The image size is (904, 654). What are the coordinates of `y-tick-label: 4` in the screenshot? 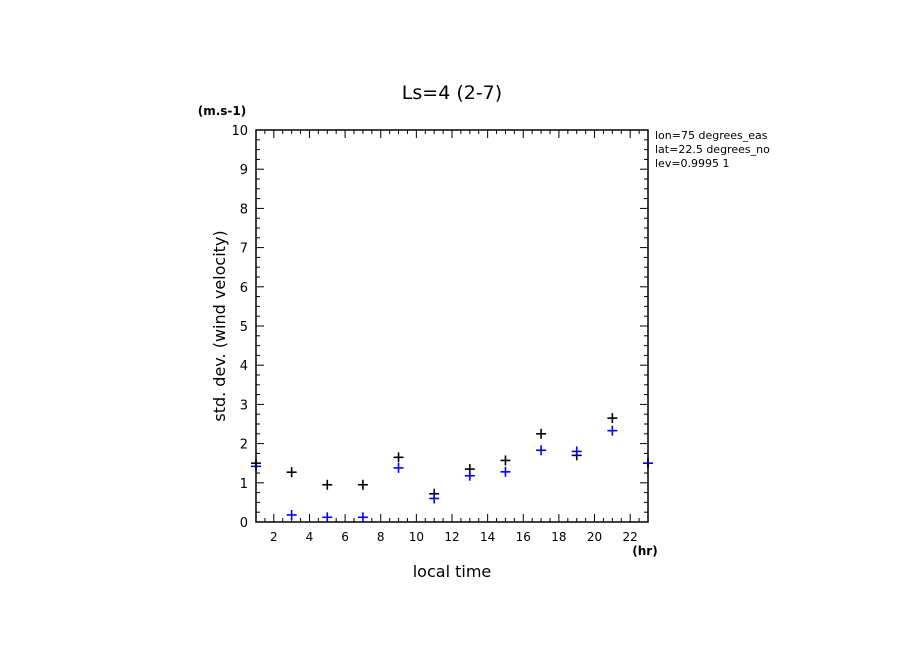 It's located at (244, 366).